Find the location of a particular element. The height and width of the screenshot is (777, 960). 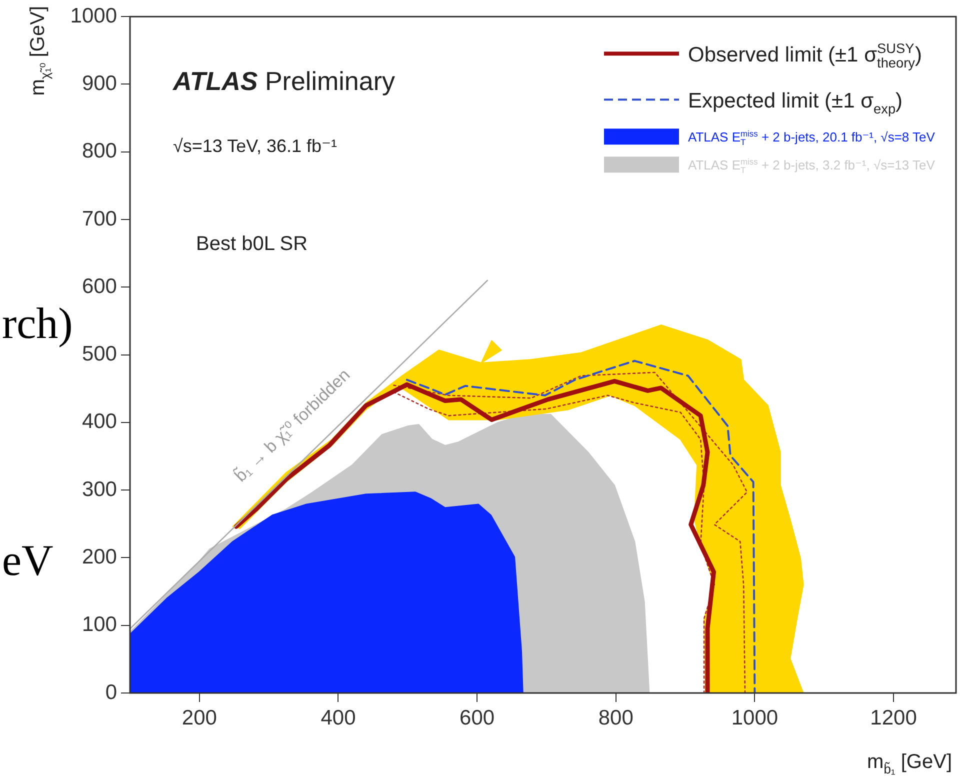

y-tick-label: 800 is located at coordinates (99, 151).